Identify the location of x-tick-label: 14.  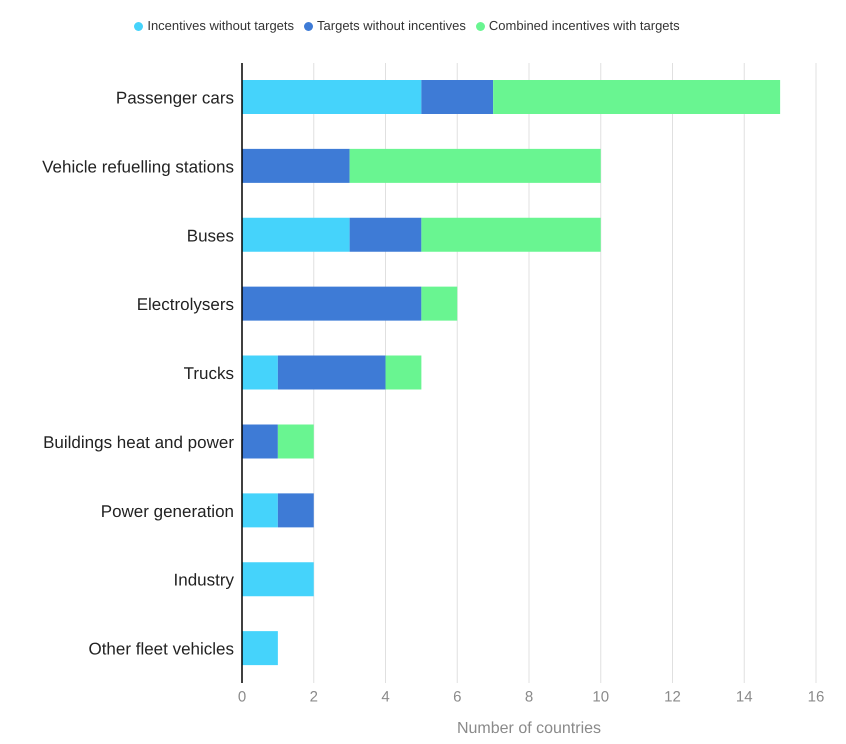
(744, 697).